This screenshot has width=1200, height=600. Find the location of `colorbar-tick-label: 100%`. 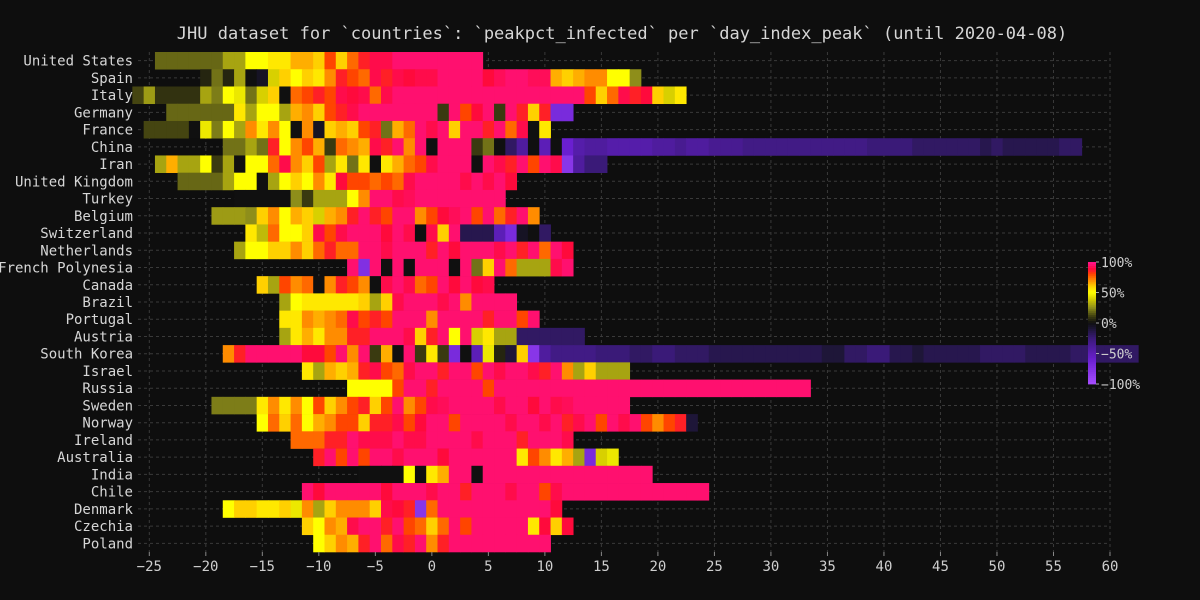

colorbar-tick-label: 100% is located at coordinates (1116, 263).